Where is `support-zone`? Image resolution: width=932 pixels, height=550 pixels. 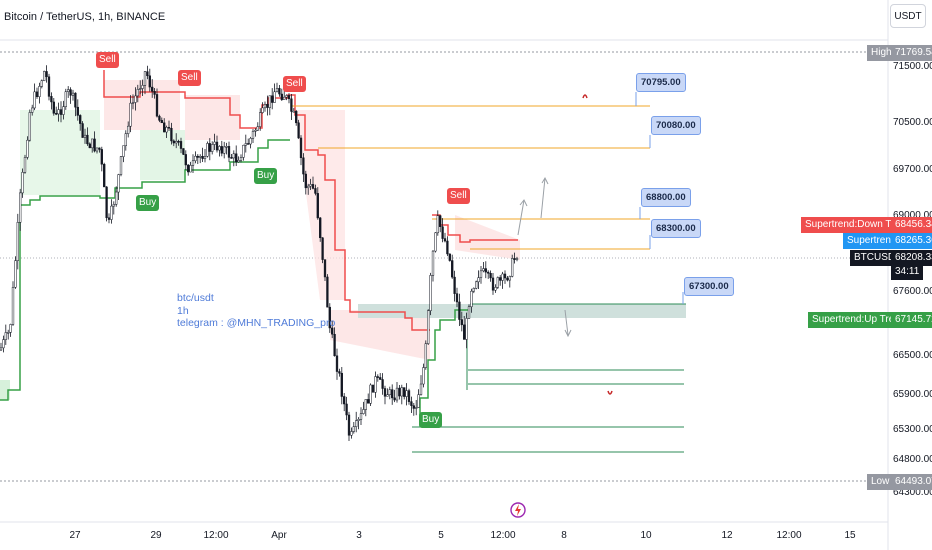
support-zone is located at coordinates (522, 311).